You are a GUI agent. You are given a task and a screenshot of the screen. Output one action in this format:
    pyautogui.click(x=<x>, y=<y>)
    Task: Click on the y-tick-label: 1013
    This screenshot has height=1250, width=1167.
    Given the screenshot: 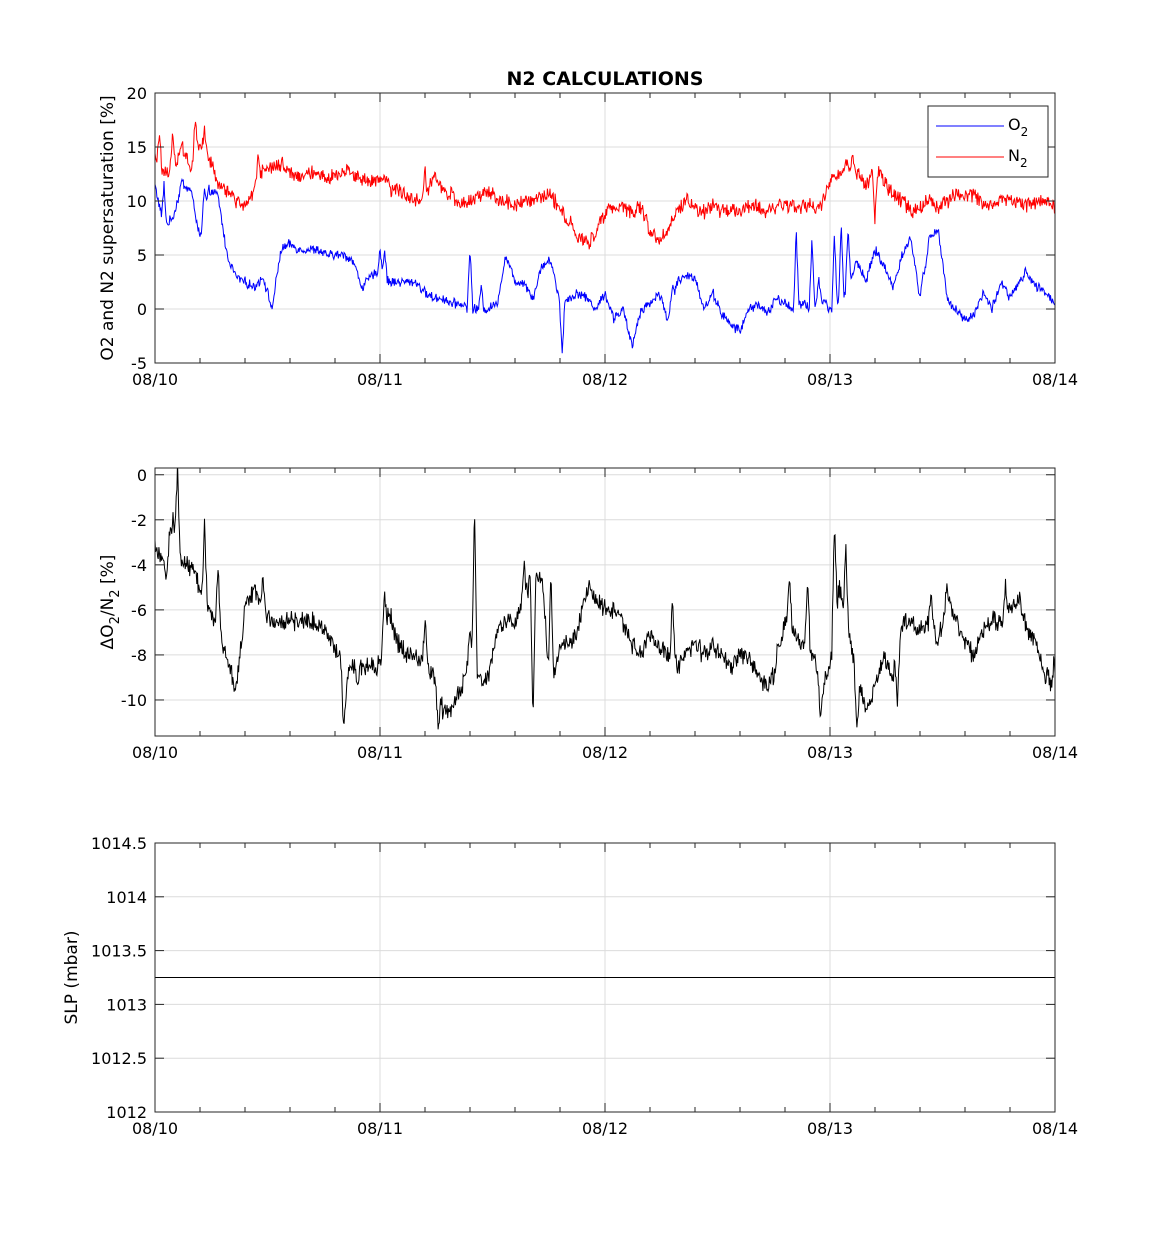 What is the action you would take?
    pyautogui.click(x=126, y=1004)
    